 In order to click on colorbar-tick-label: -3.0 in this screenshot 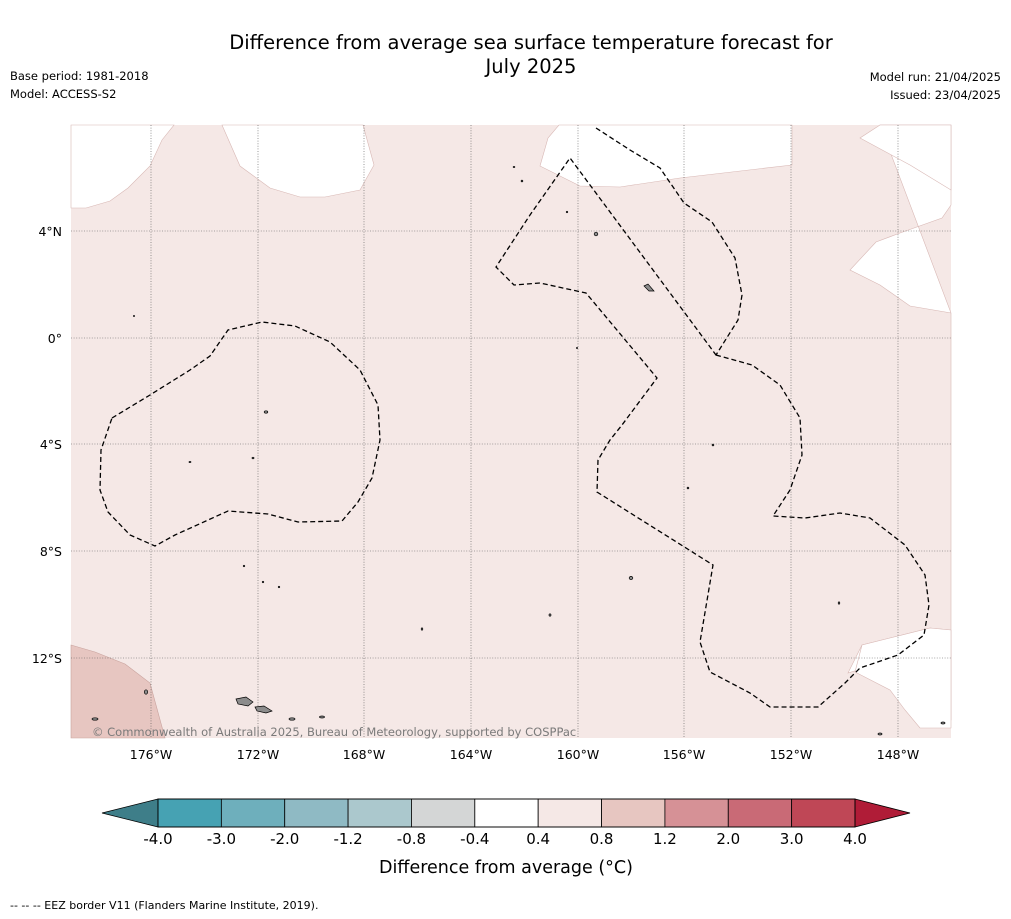, I will do `click(221, 839)`.